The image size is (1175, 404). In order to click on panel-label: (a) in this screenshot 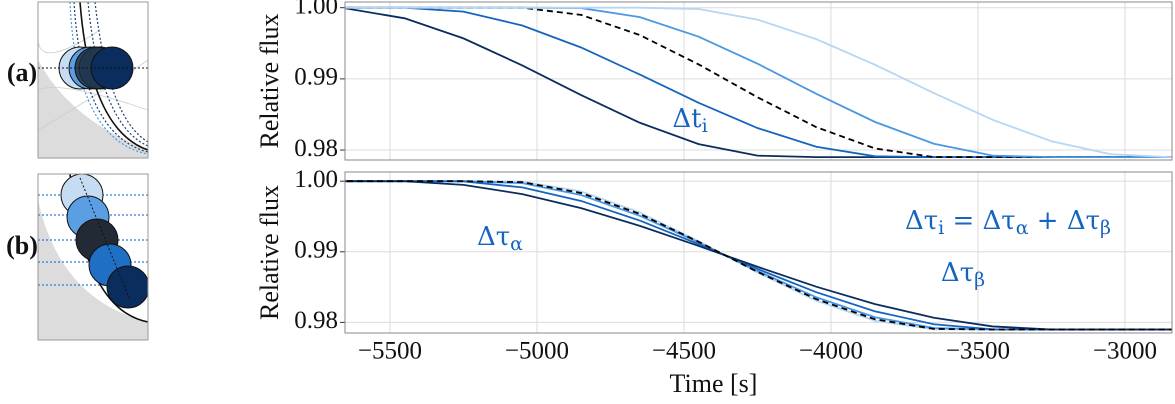, I will do `click(22, 72)`.